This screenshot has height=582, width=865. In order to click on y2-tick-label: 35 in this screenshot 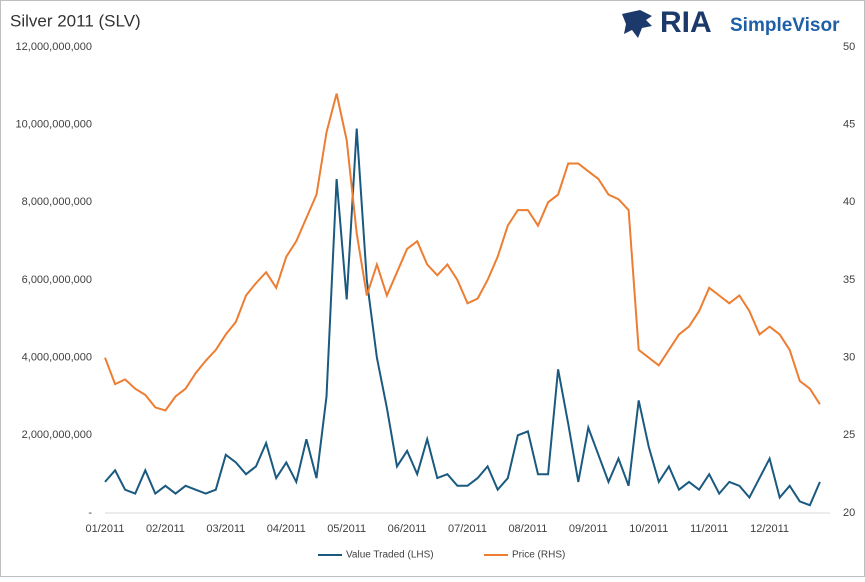, I will do `click(849, 280)`.